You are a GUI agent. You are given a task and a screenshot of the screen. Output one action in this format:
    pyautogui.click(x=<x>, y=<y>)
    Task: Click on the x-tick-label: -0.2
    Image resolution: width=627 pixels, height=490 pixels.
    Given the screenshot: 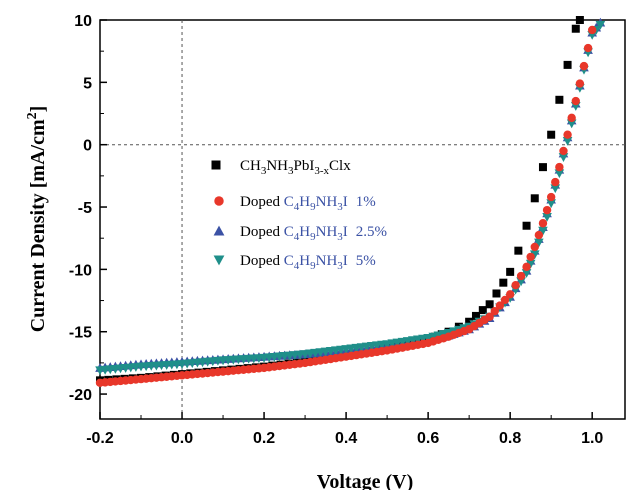 What is the action you would take?
    pyautogui.click(x=100, y=438)
    